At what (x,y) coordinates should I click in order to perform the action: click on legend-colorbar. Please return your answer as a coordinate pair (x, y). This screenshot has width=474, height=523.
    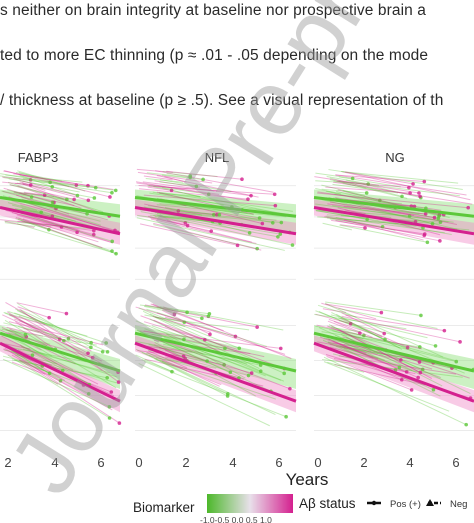
    Looking at the image, I should click on (250, 503).